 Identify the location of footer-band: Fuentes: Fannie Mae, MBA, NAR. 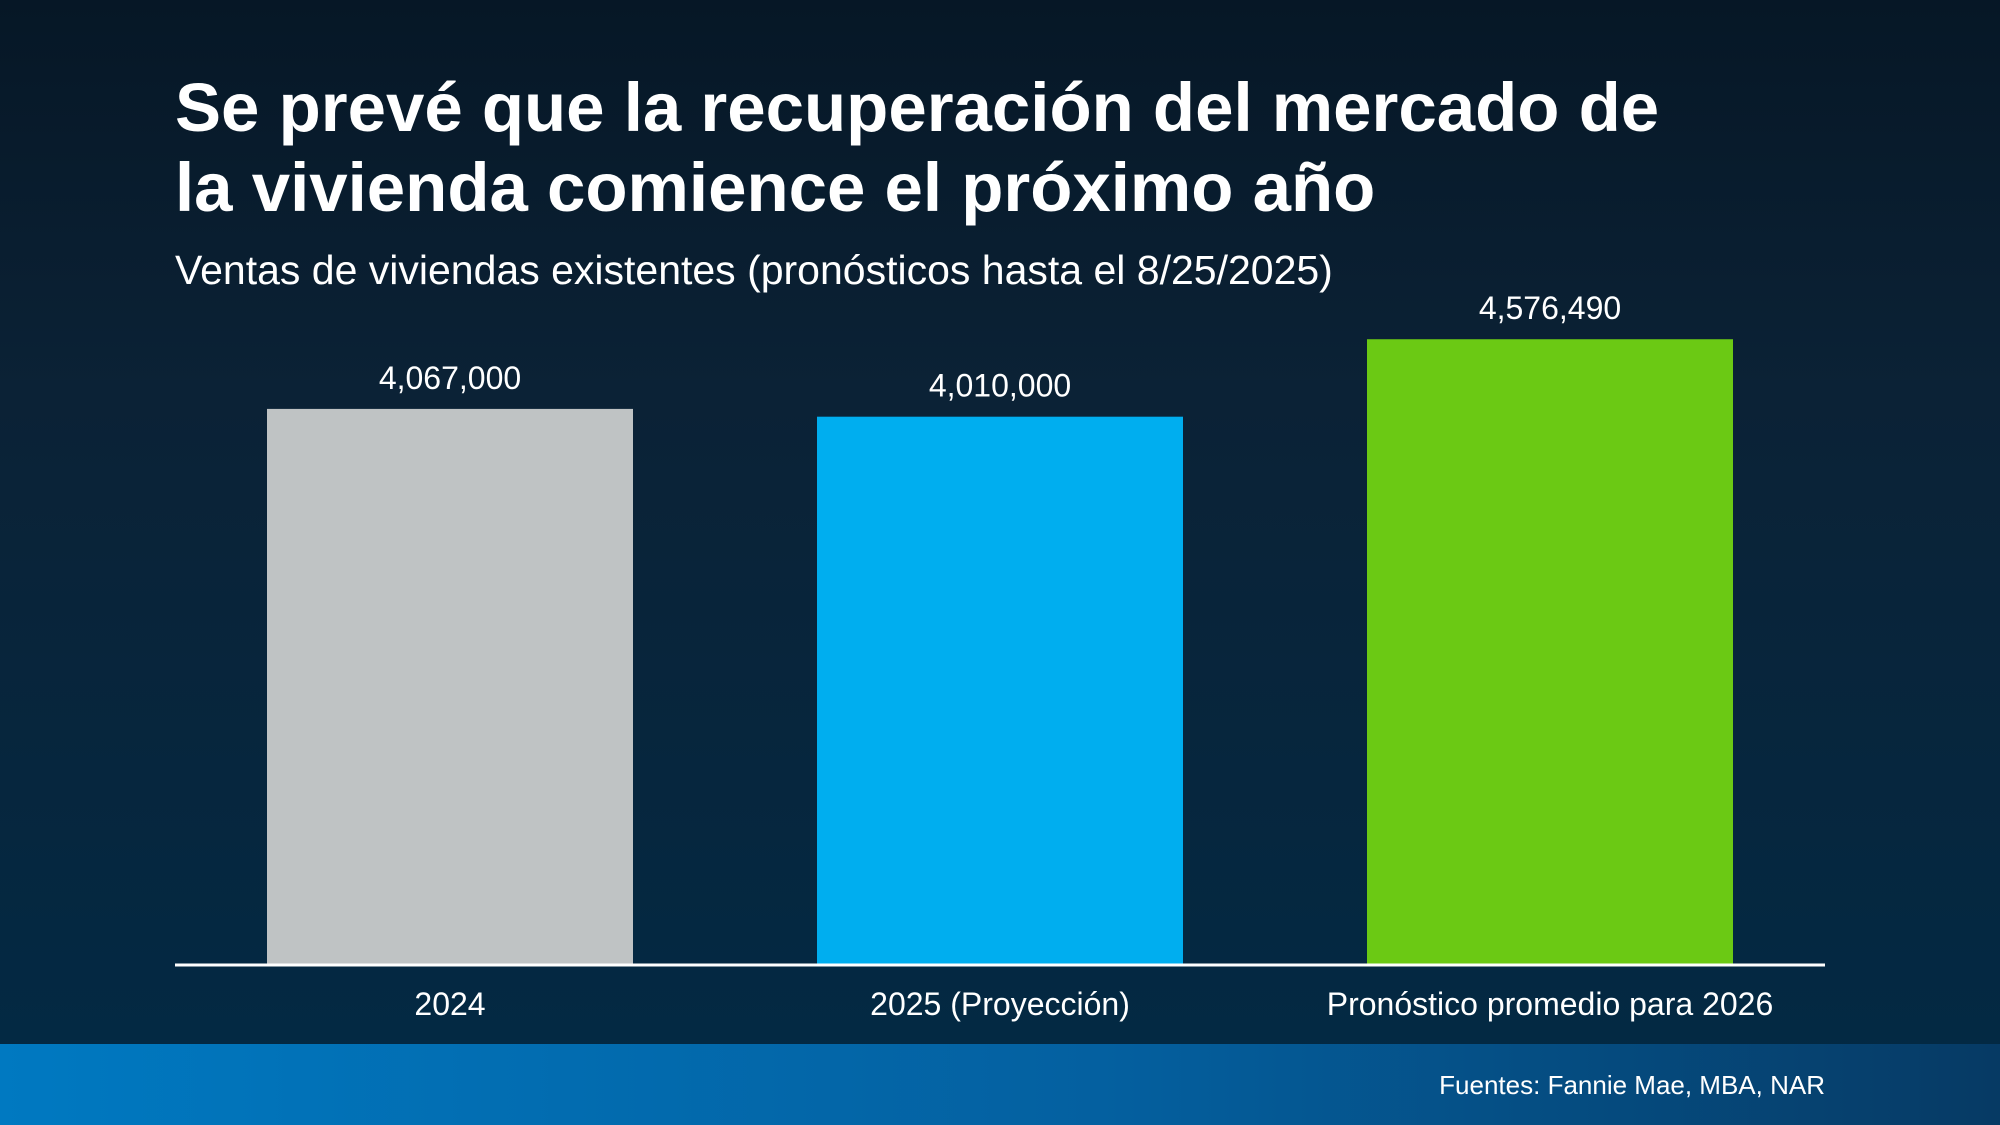
(1000, 1084).